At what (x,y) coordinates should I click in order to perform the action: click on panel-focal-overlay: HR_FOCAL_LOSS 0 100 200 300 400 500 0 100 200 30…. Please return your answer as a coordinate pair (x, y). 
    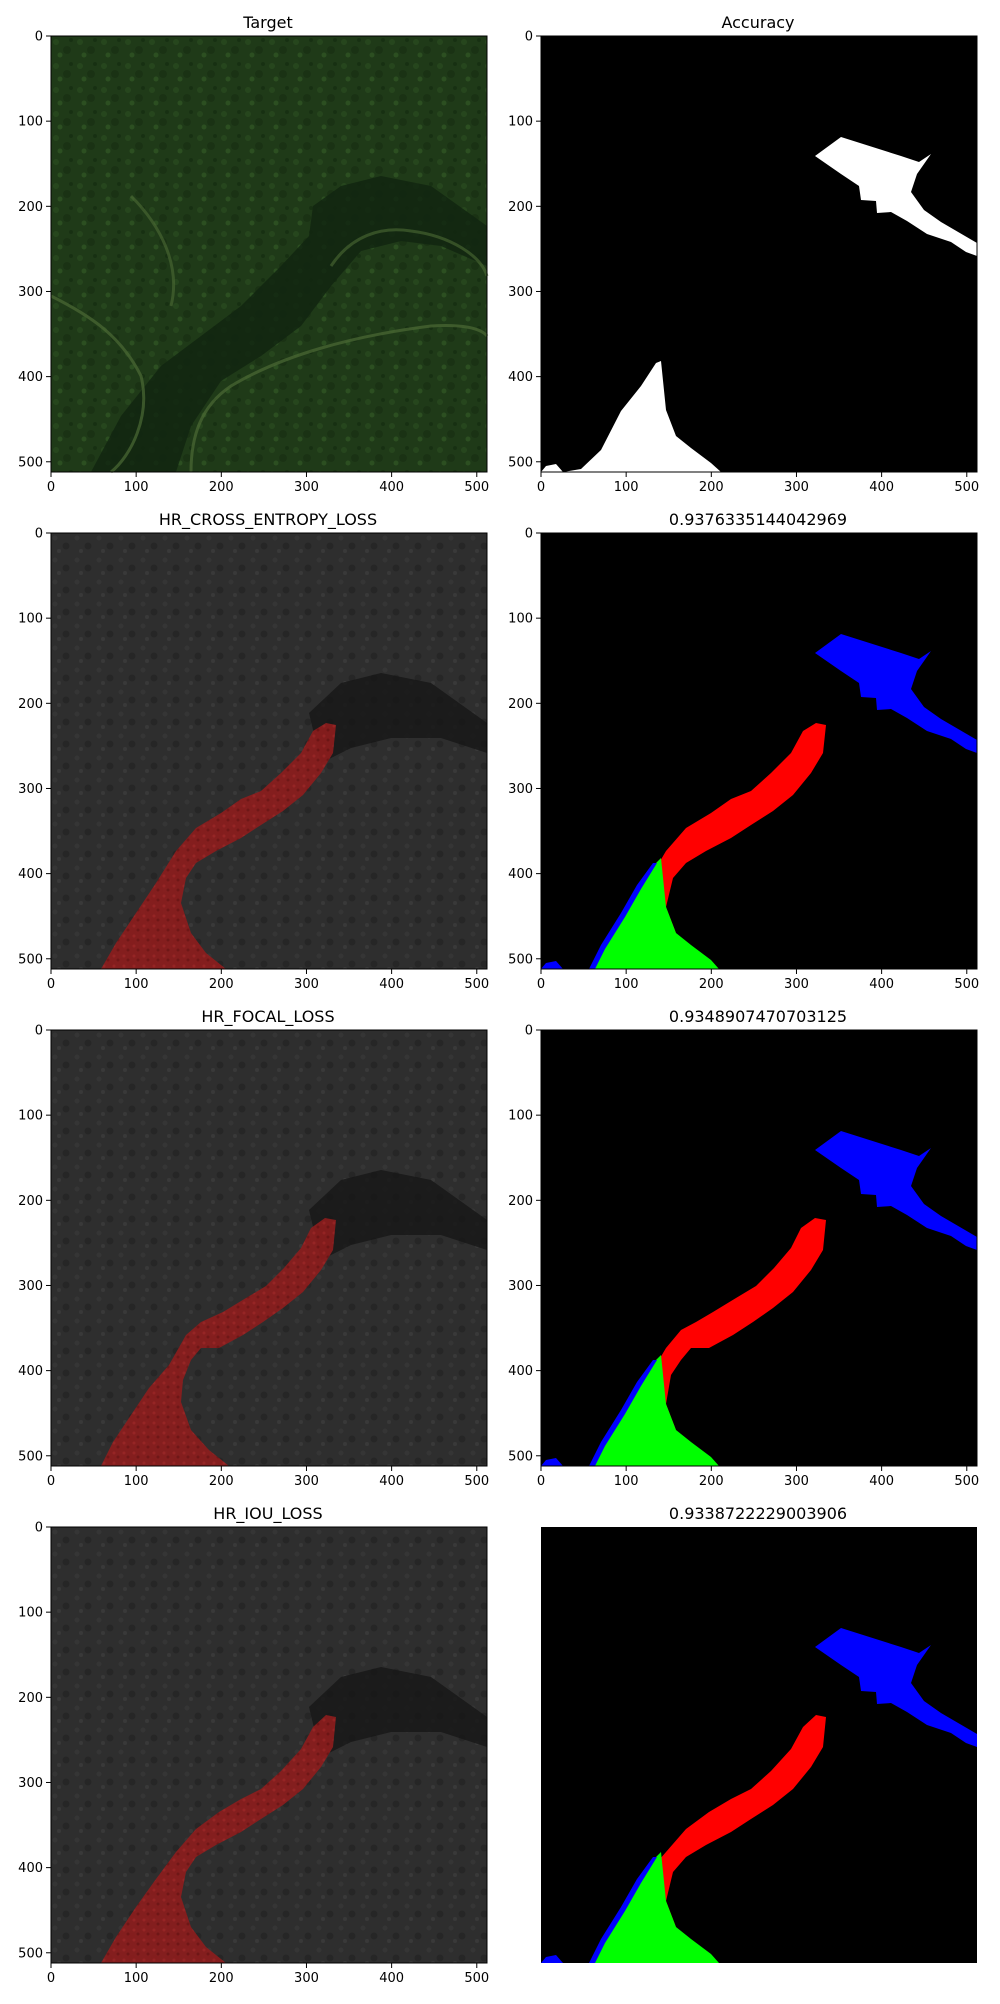
    Looking at the image, I should click on (253, 1248).